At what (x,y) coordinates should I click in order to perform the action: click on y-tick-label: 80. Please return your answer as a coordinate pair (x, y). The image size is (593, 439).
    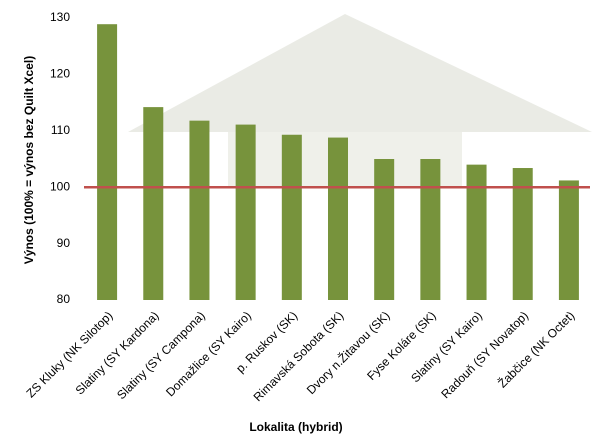
    Looking at the image, I should click on (64, 299).